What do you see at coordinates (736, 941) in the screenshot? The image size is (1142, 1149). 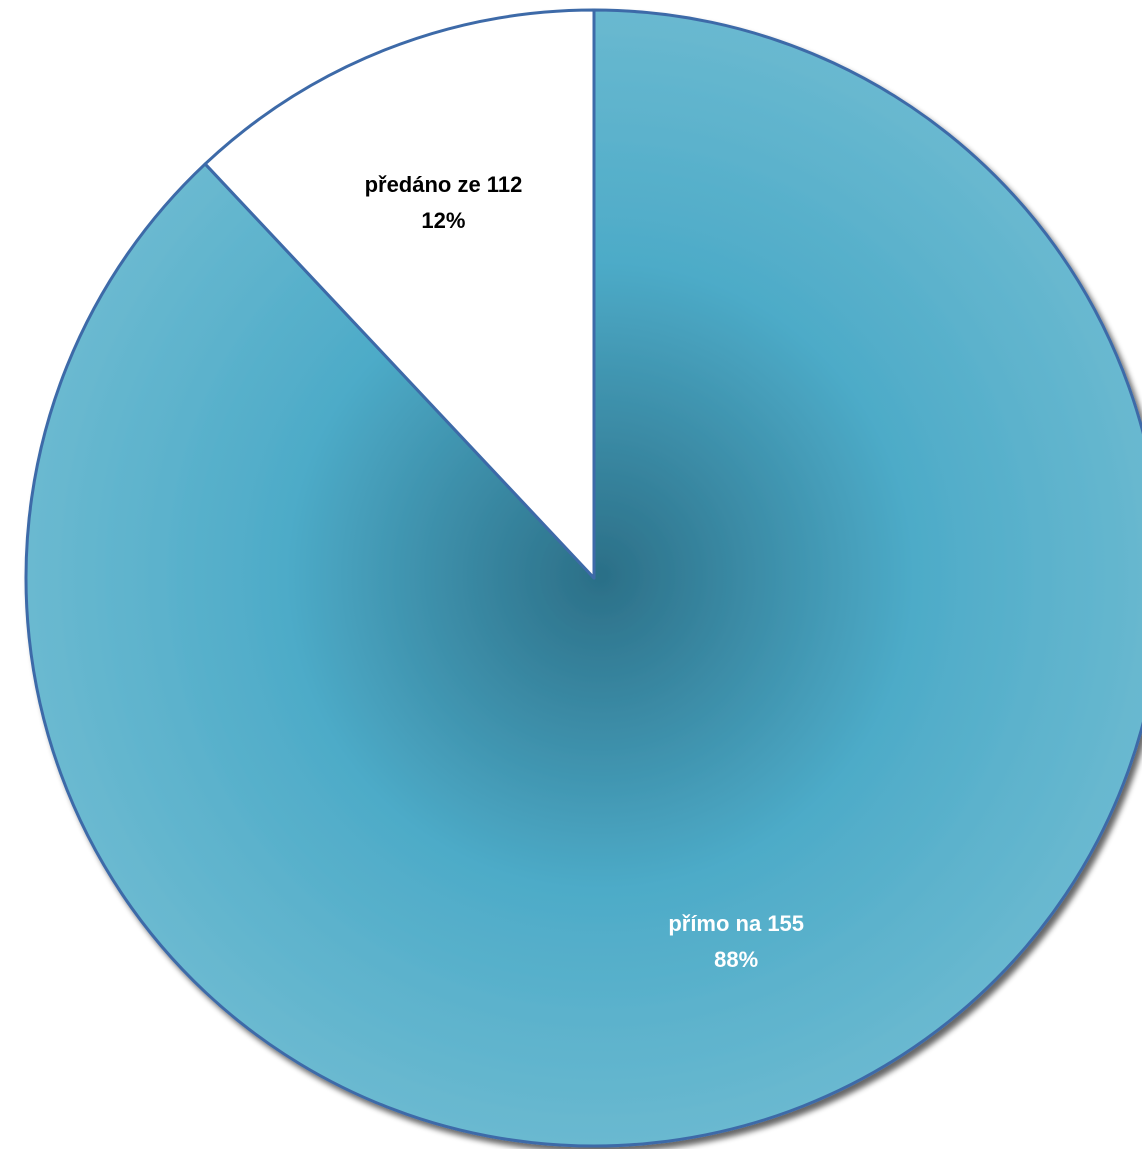 I see `slice-label-0: přímo na 155 88%` at bounding box center [736, 941].